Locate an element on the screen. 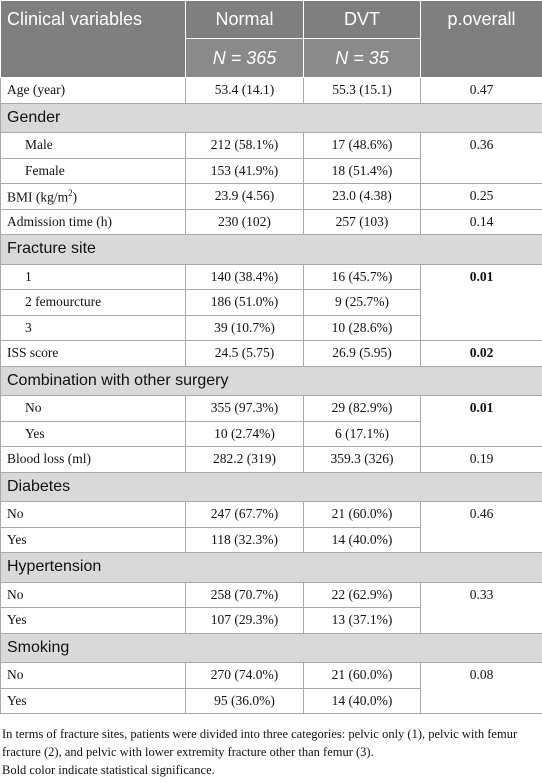 This screenshot has height=782, width=542. dvt-value: 55.3 (15.1) is located at coordinates (362, 90).